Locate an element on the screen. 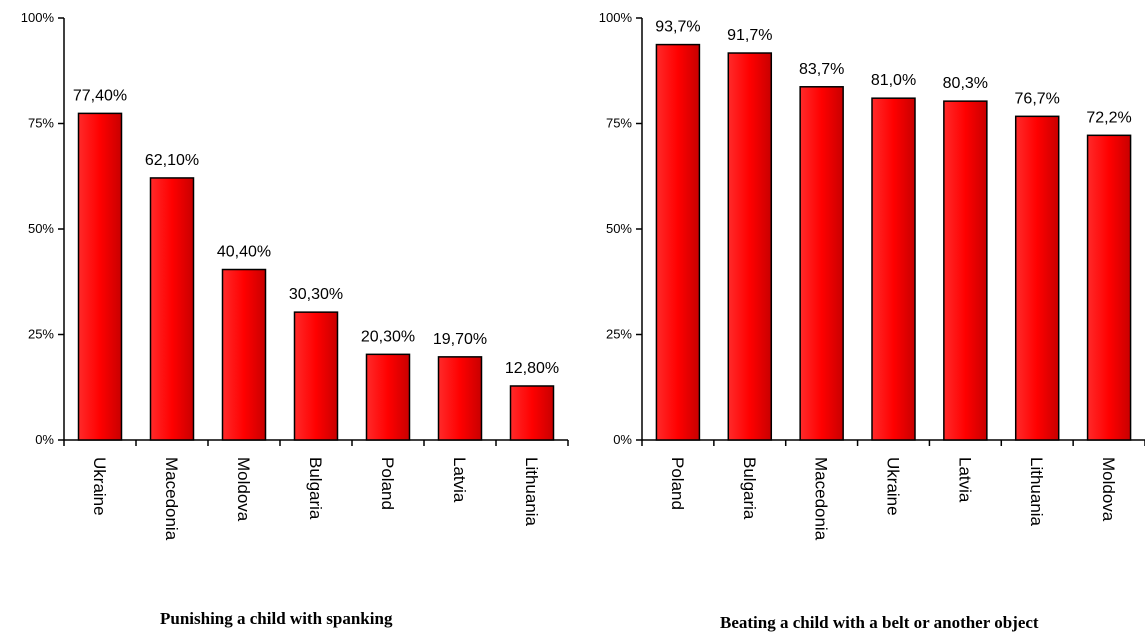 The image size is (1145, 639). data-label: 80,3% is located at coordinates (965, 83).